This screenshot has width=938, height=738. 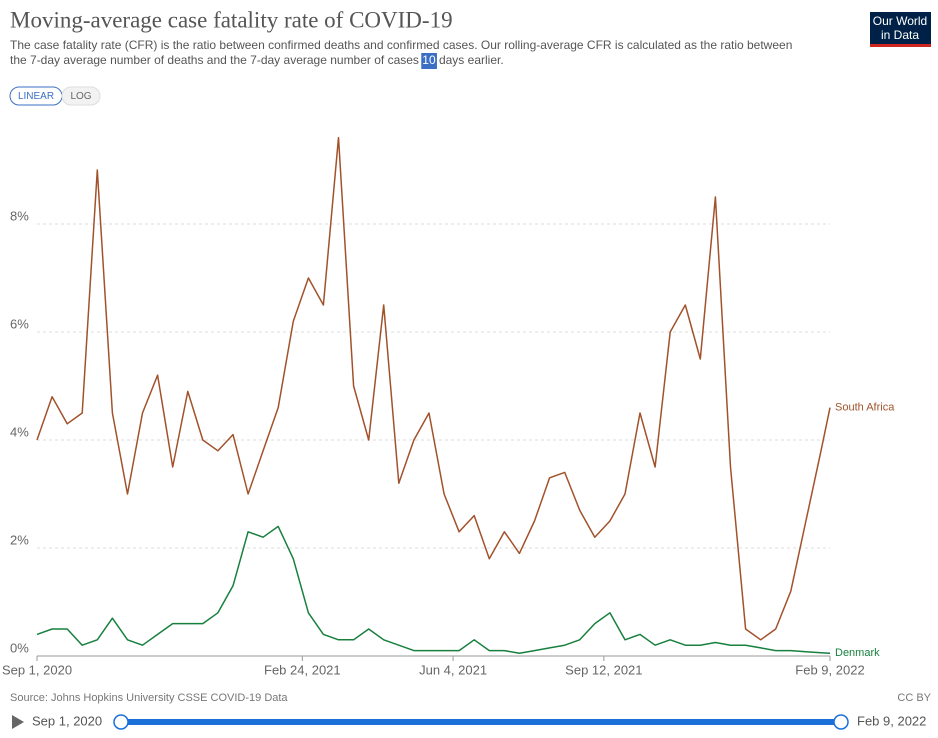 I want to click on y-tick-label: 2%, so click(x=19, y=539).